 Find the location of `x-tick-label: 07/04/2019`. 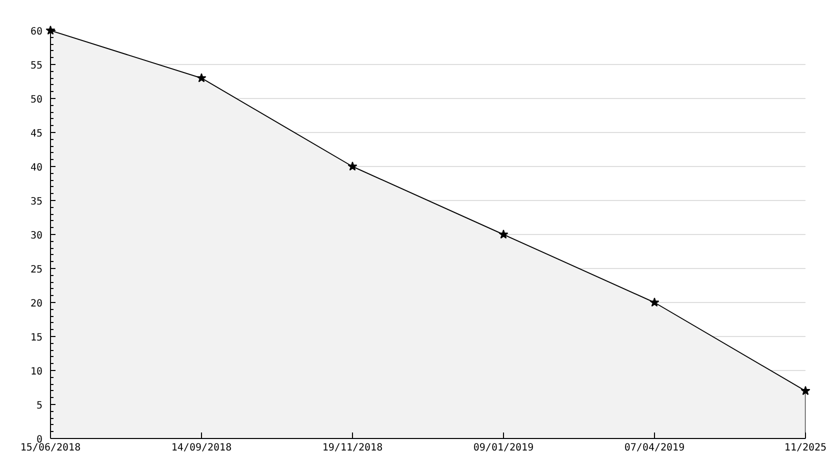

x-tick-label: 07/04/2019 is located at coordinates (654, 448).